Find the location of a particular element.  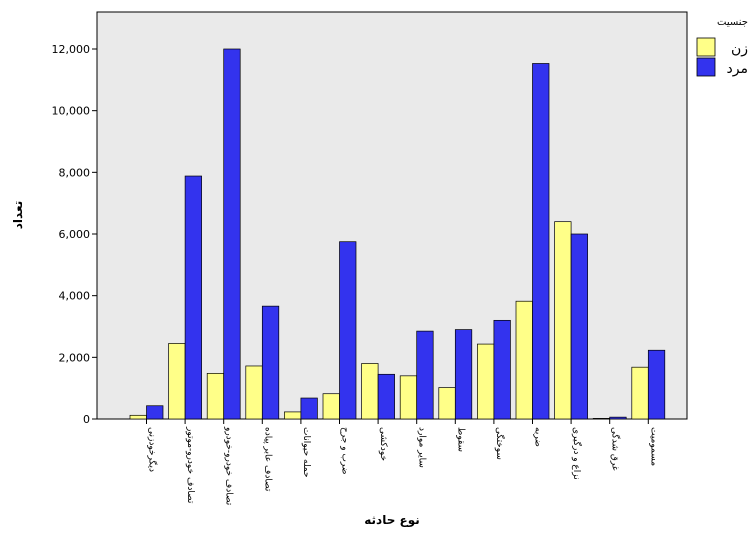

y-tick-label: 2,000 is located at coordinates (75, 357).